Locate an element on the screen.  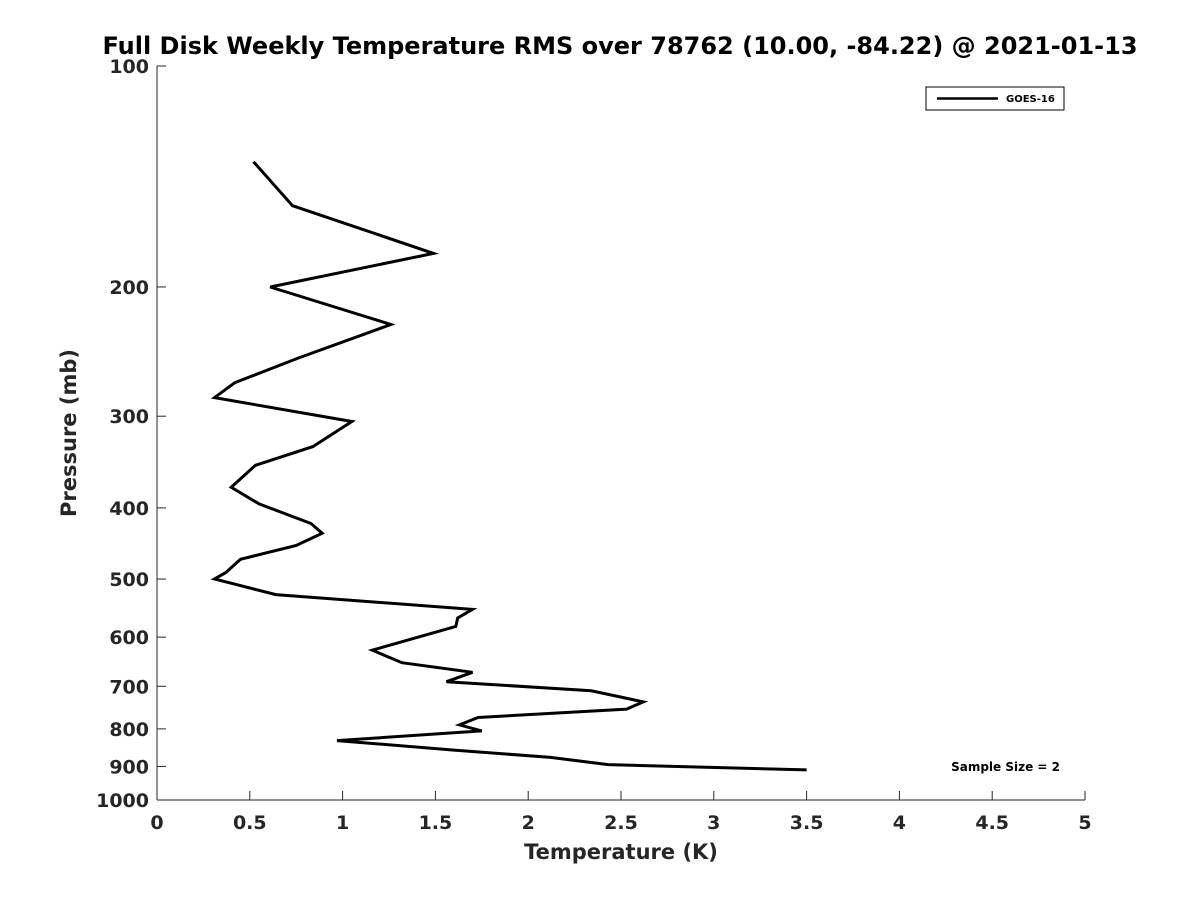
x-tick-label: 1 is located at coordinates (342, 823).